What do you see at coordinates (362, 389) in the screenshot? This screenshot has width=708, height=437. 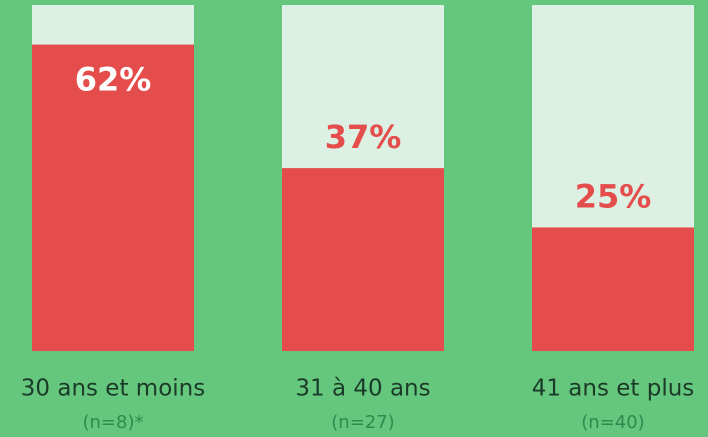 I see `x-tick-label: 31 à 40 ans` at bounding box center [362, 389].